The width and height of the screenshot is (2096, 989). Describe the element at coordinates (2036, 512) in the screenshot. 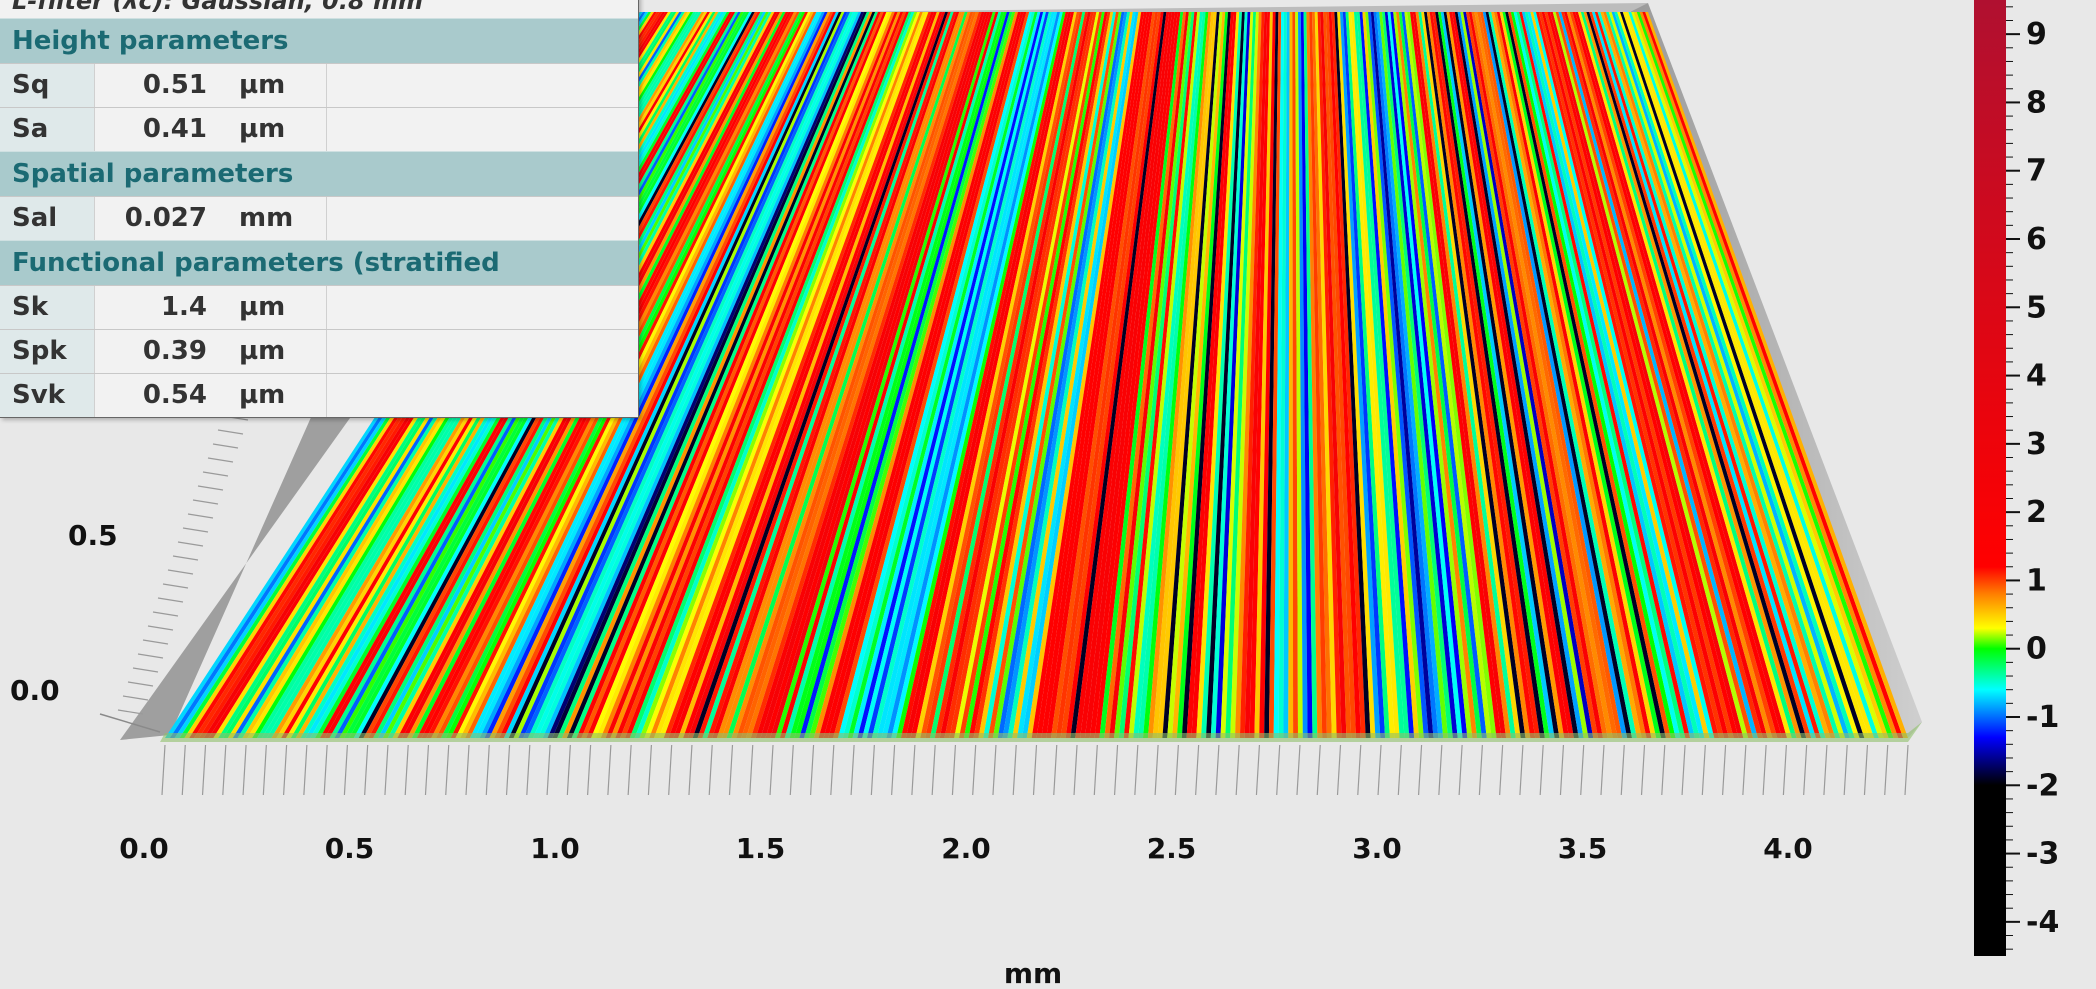

I see `colorbar-tick-label: 2` at that location.